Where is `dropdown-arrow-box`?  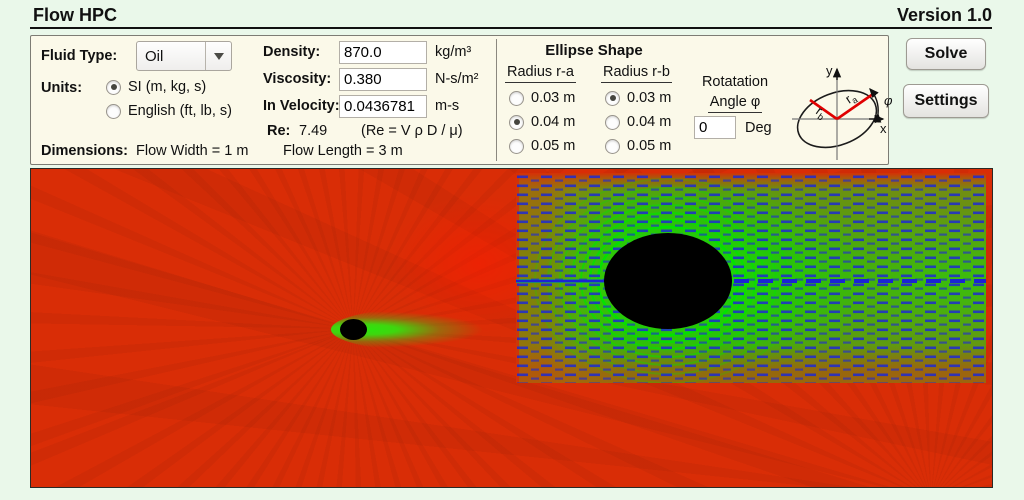
dropdown-arrow-box is located at coordinates (218, 56).